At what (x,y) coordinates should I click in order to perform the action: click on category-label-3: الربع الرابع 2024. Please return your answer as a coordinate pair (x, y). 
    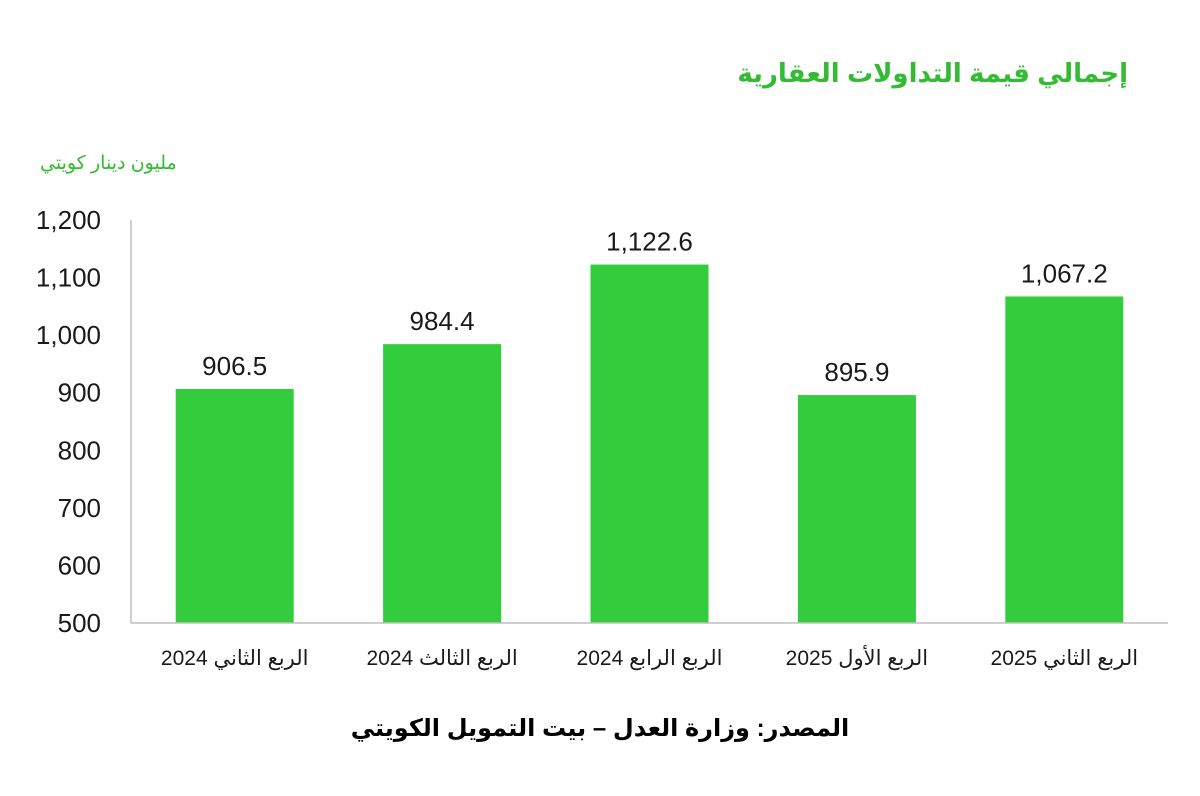
    Looking at the image, I should click on (650, 658).